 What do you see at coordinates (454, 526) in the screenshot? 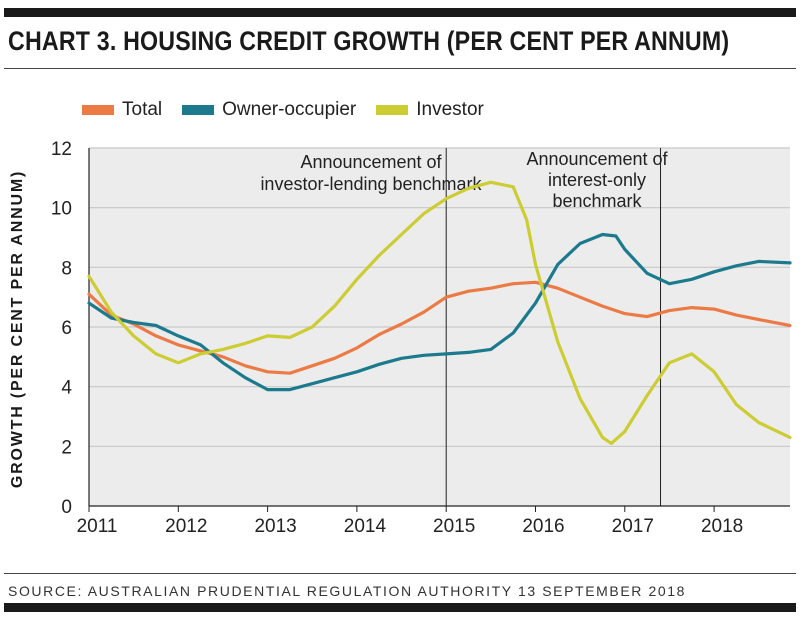
I see `x-tick-label: 2015` at bounding box center [454, 526].